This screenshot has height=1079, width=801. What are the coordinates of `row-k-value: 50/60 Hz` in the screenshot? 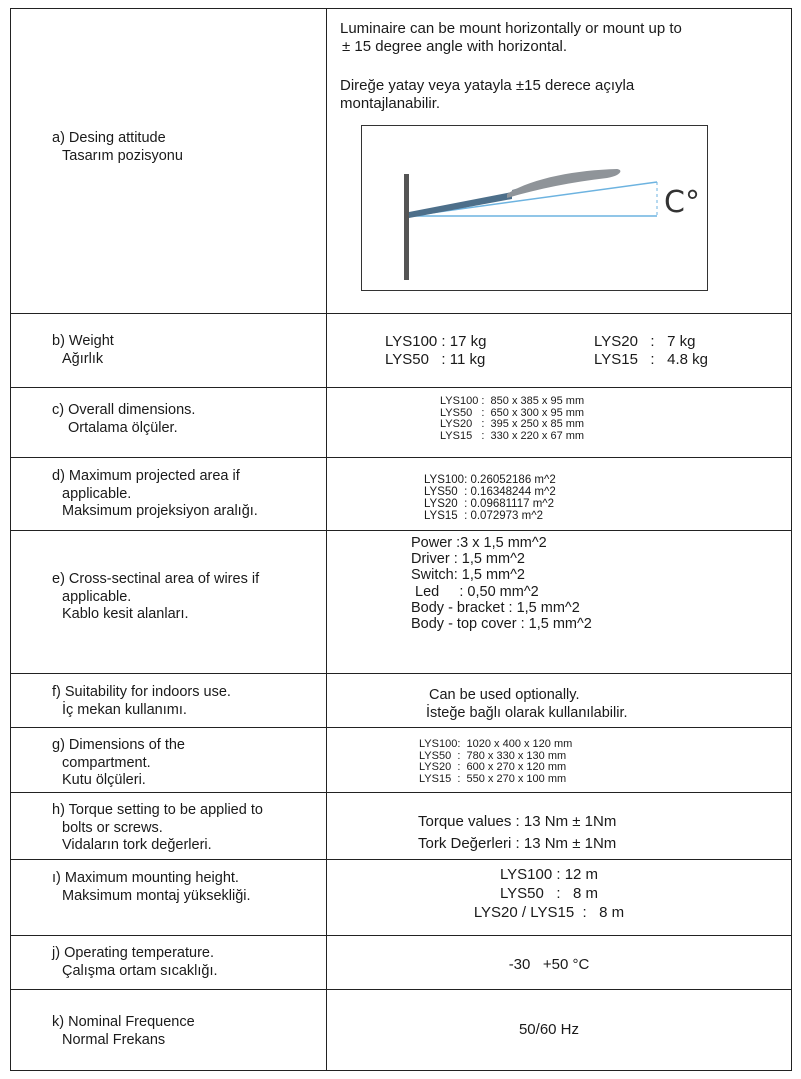 It's located at (549, 1029).